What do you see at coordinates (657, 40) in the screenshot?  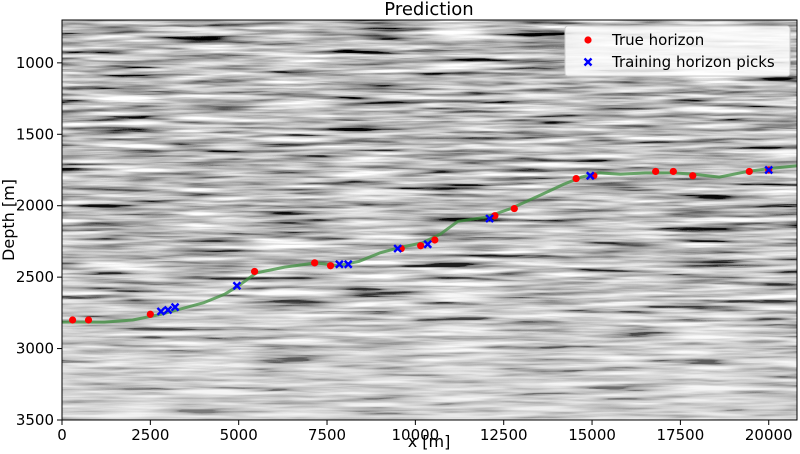 I see `legend-label: True horizon` at bounding box center [657, 40].